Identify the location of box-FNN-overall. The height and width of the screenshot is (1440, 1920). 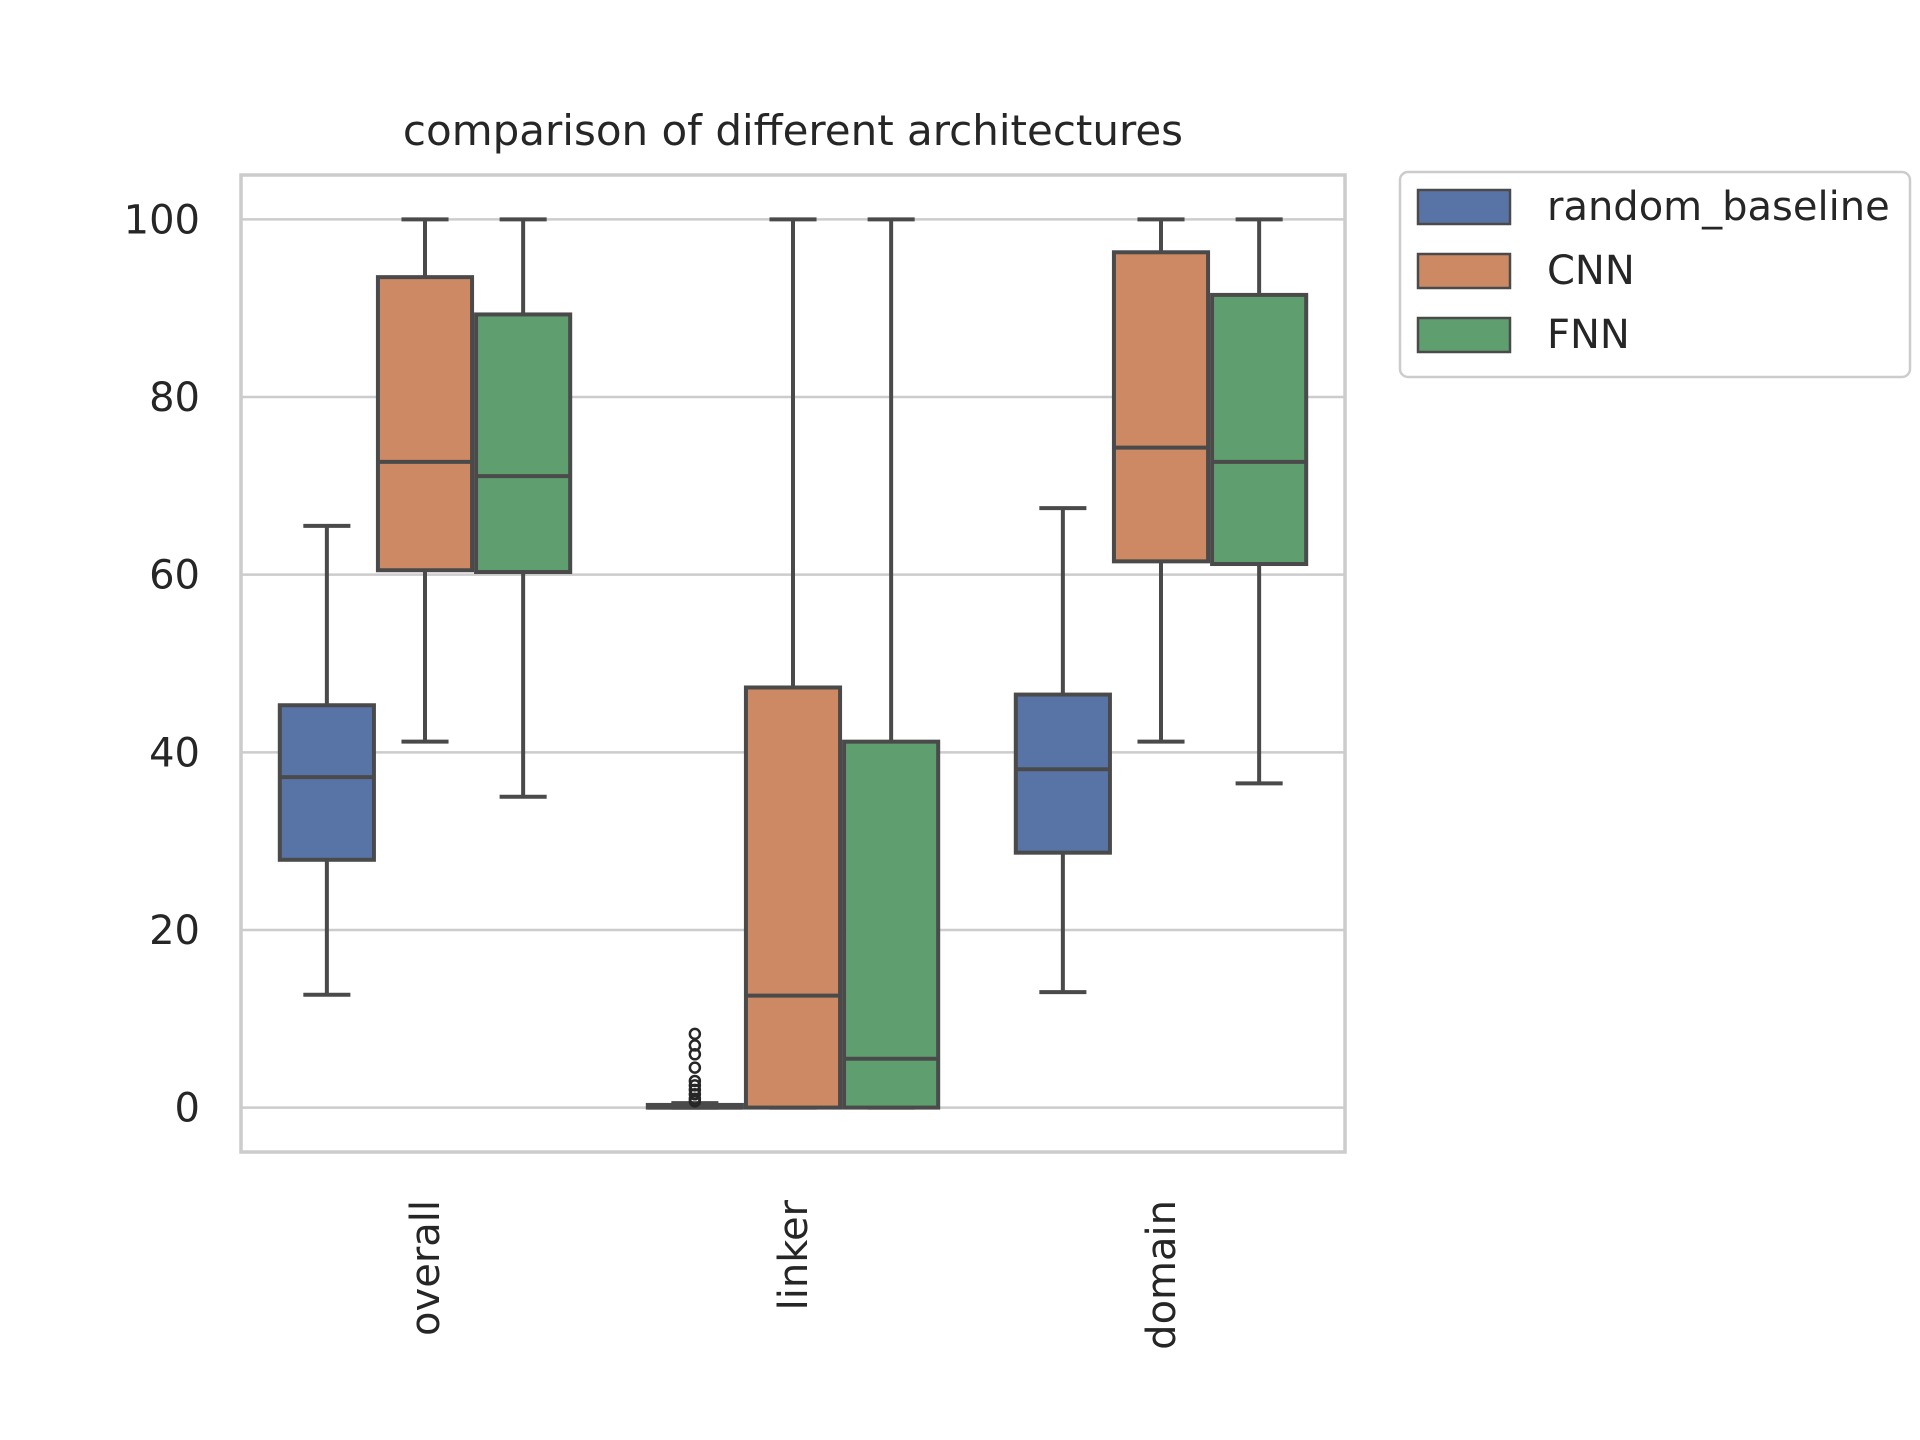
(523, 508).